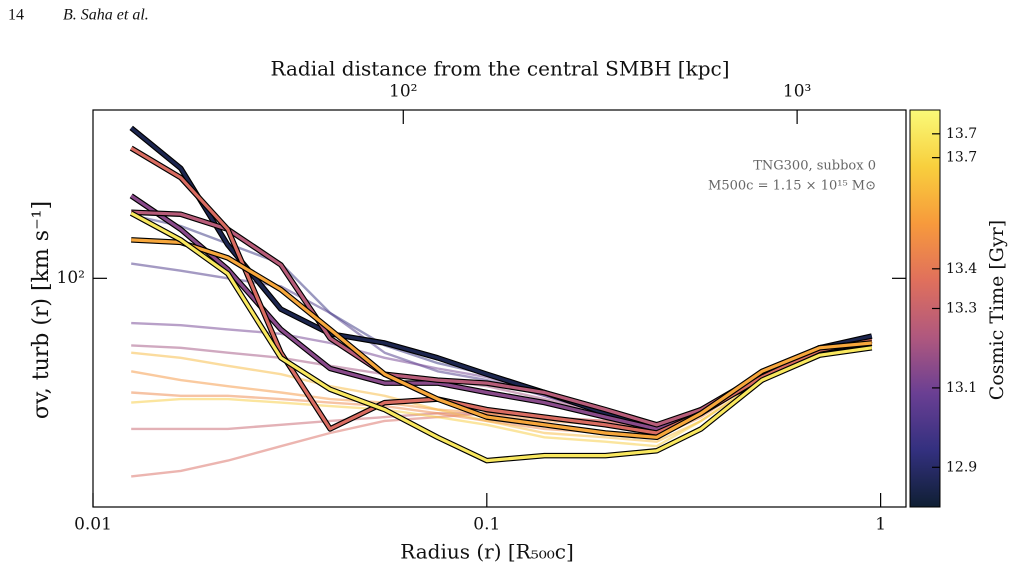  What do you see at coordinates (41, 310) in the screenshot?
I see `y-label: σv, turb (r) [km s⁻¹]` at bounding box center [41, 310].